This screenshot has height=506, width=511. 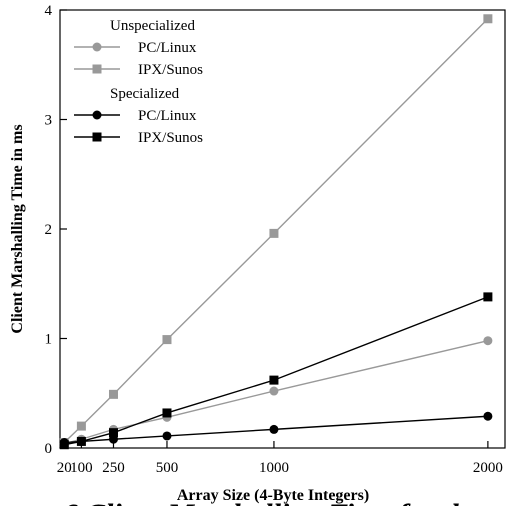 What do you see at coordinates (135, 116) in the screenshot?
I see `legend-item-specialized-pc-linux: PC/Linux` at bounding box center [135, 116].